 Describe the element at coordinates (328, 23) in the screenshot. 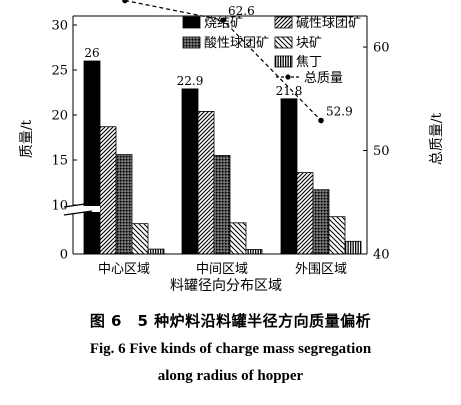

I see `legend-label-basic-pellet: 碱性球团矿` at that location.